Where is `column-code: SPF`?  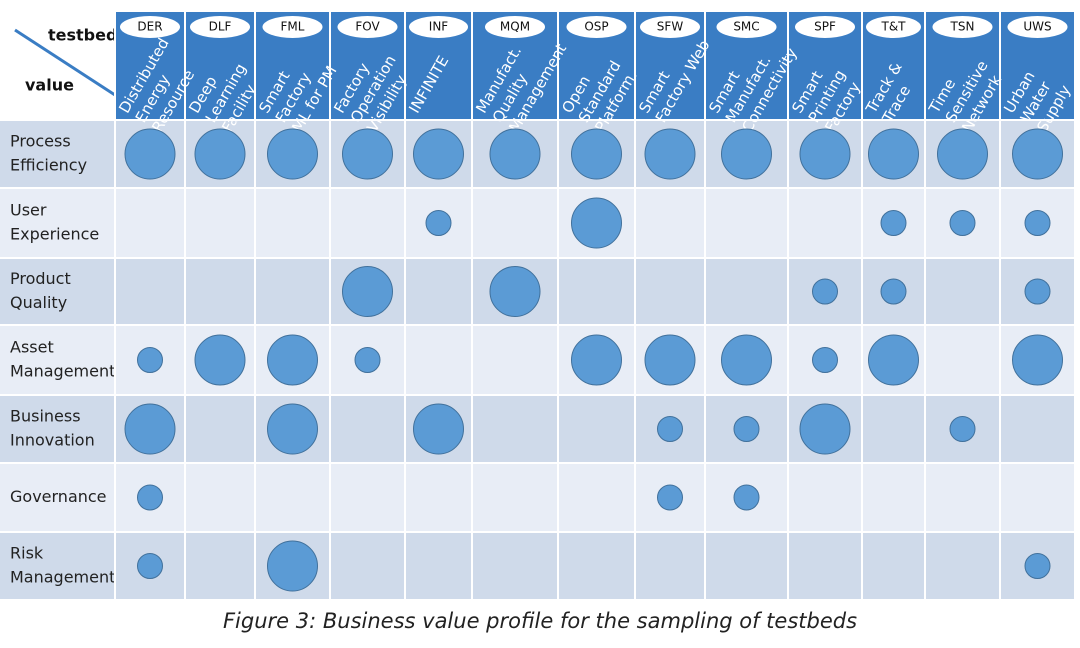
column-code: SPF is located at coordinates (825, 27).